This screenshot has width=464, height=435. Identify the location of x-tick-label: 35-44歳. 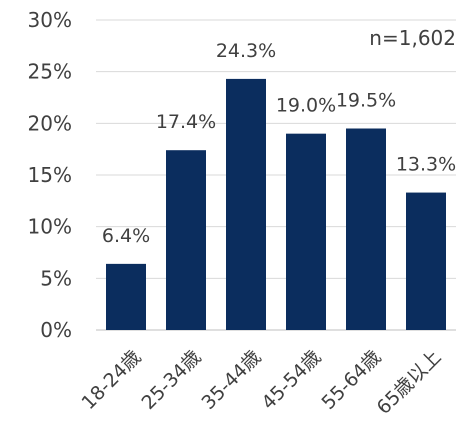
(231, 380).